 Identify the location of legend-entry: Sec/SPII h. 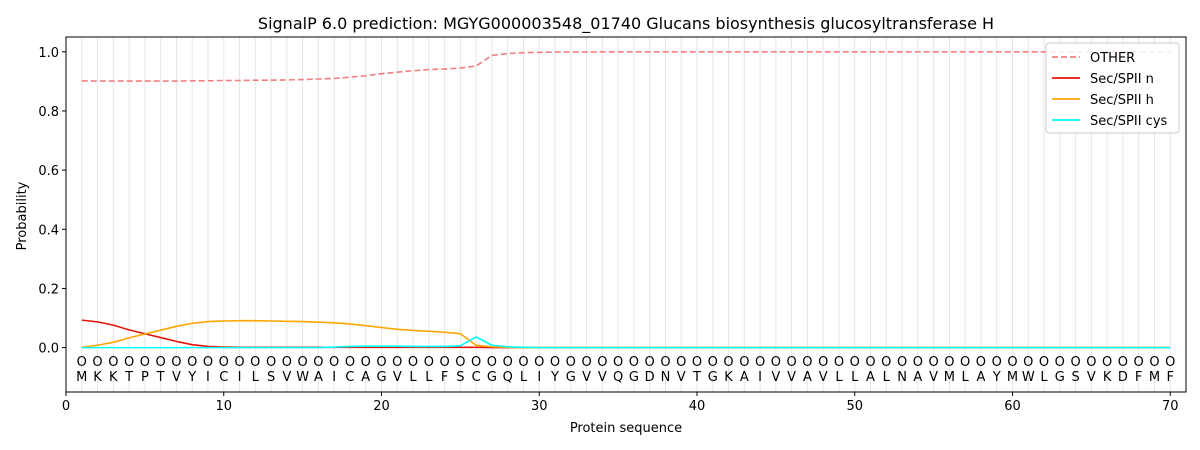
(1122, 100).